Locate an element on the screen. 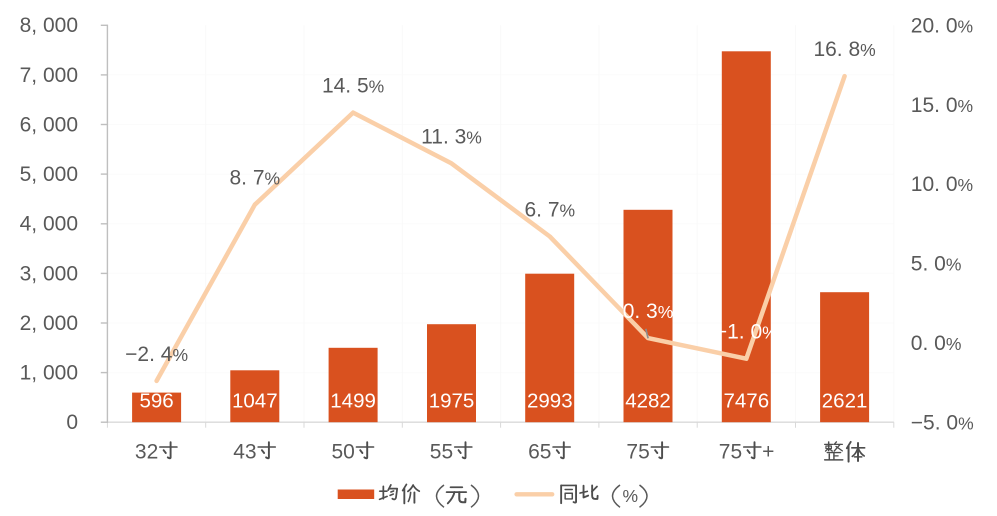  svg-text: 10. 0% is located at coordinates (942, 184).